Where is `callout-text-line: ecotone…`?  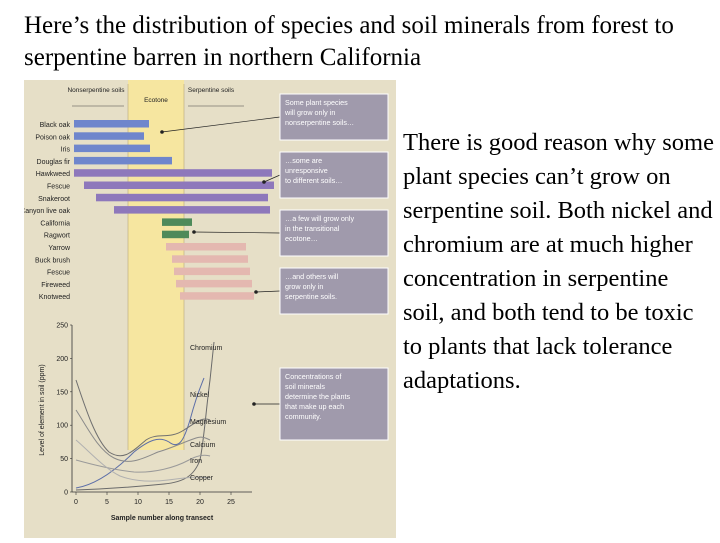
callout-text-line: ecotone… is located at coordinates (301, 238).